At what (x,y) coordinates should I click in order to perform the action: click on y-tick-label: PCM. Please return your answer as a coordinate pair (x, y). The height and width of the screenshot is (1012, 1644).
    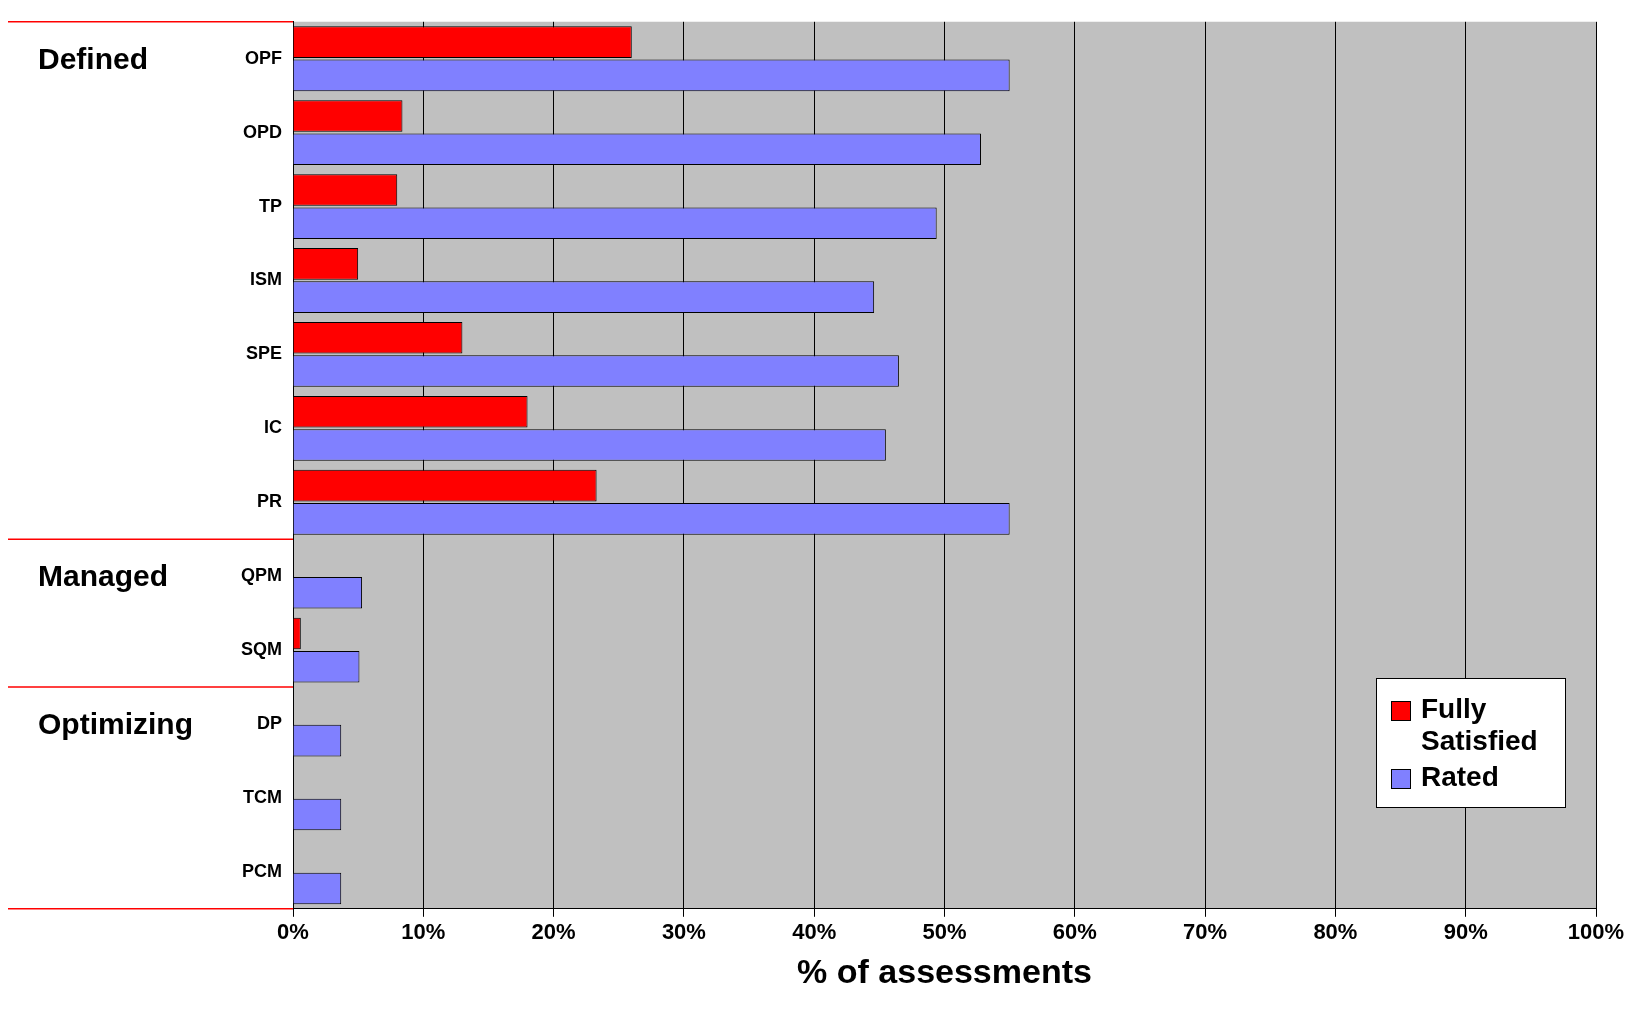
    Looking at the image, I should click on (262, 870).